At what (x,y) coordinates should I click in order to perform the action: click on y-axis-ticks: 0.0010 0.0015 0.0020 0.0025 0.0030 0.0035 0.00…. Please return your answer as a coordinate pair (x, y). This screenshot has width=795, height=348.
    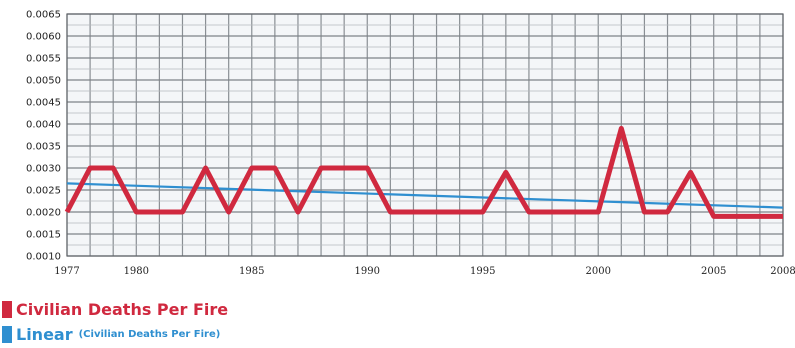
    Looking at the image, I should click on (43, 136).